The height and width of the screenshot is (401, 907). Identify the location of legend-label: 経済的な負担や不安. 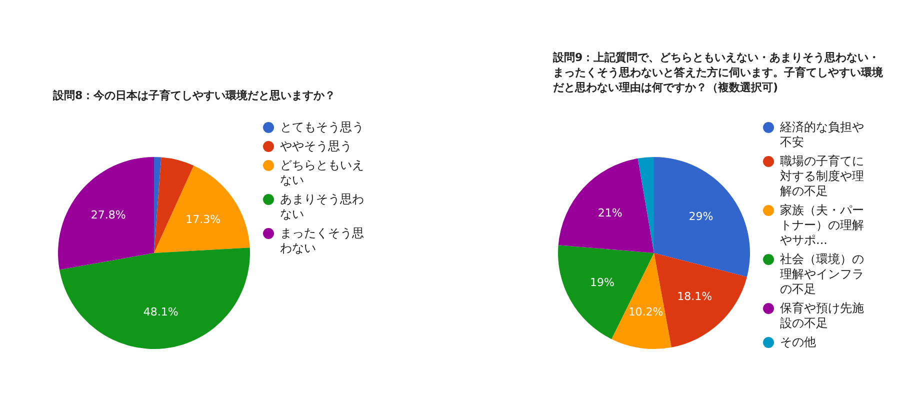
(822, 135).